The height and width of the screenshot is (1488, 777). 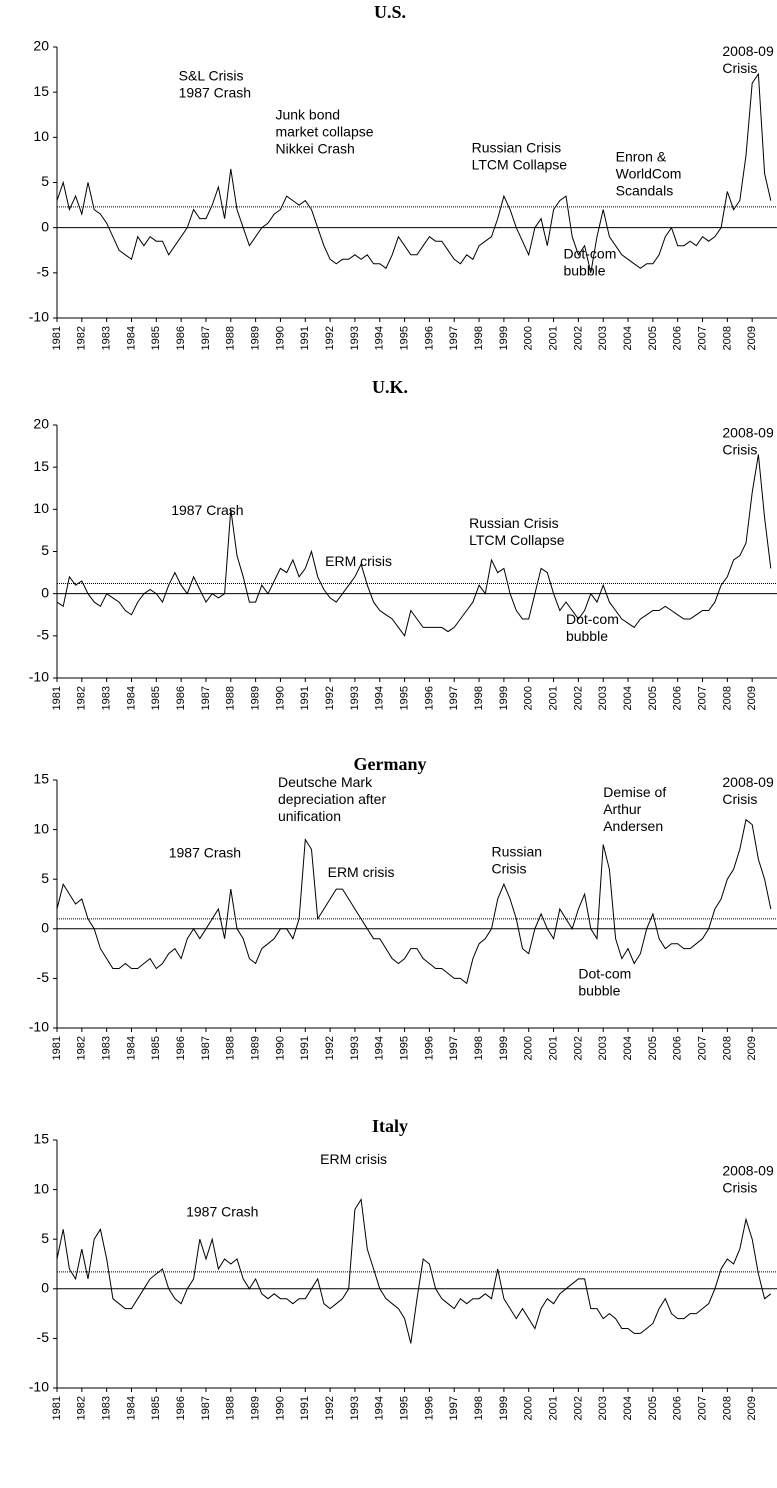 I want to click on annotation: LTCM Collapse, so click(x=517, y=540).